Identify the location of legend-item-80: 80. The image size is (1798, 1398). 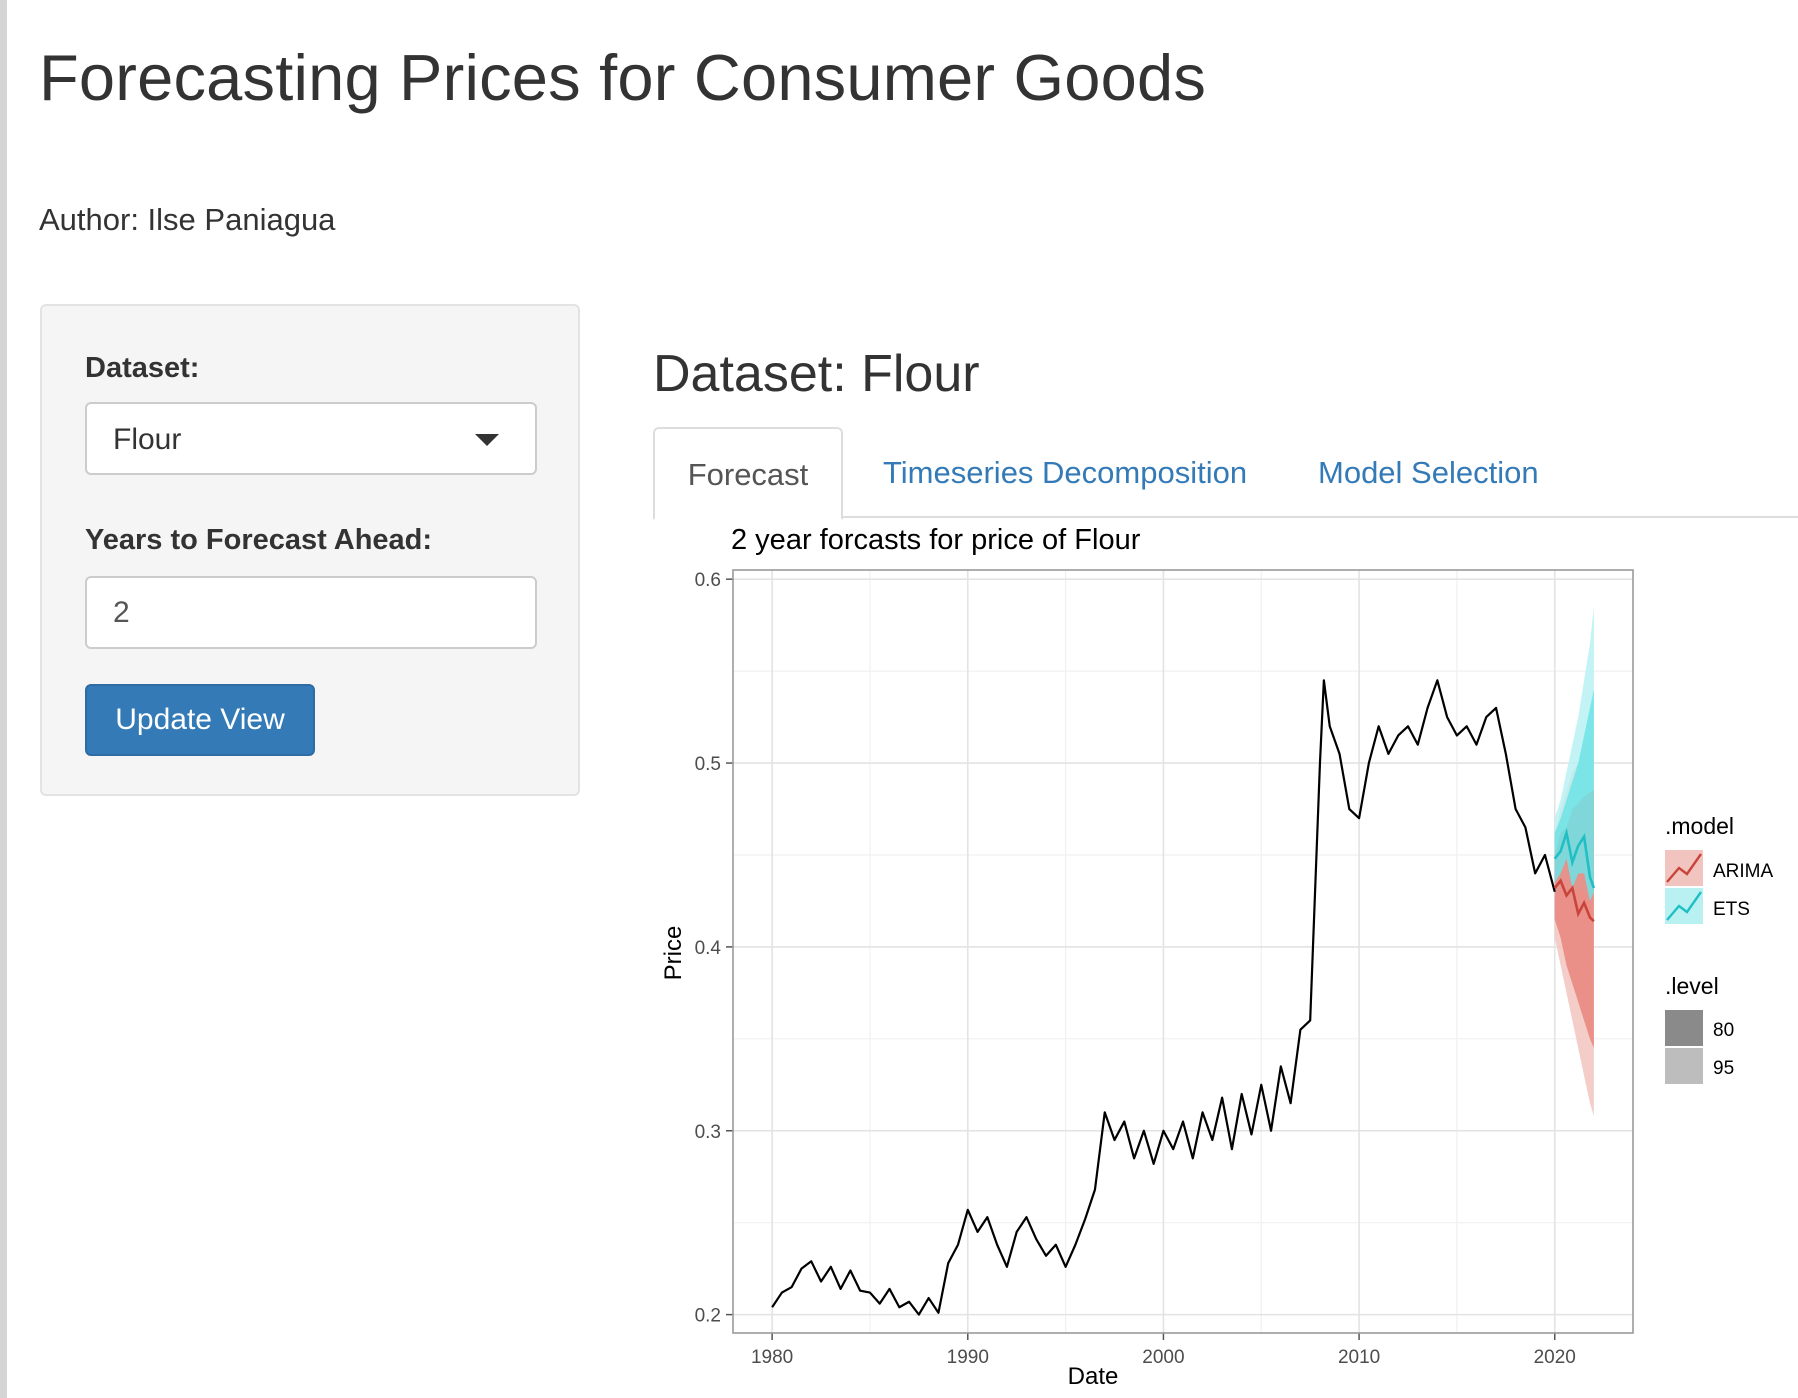
(1723, 1030).